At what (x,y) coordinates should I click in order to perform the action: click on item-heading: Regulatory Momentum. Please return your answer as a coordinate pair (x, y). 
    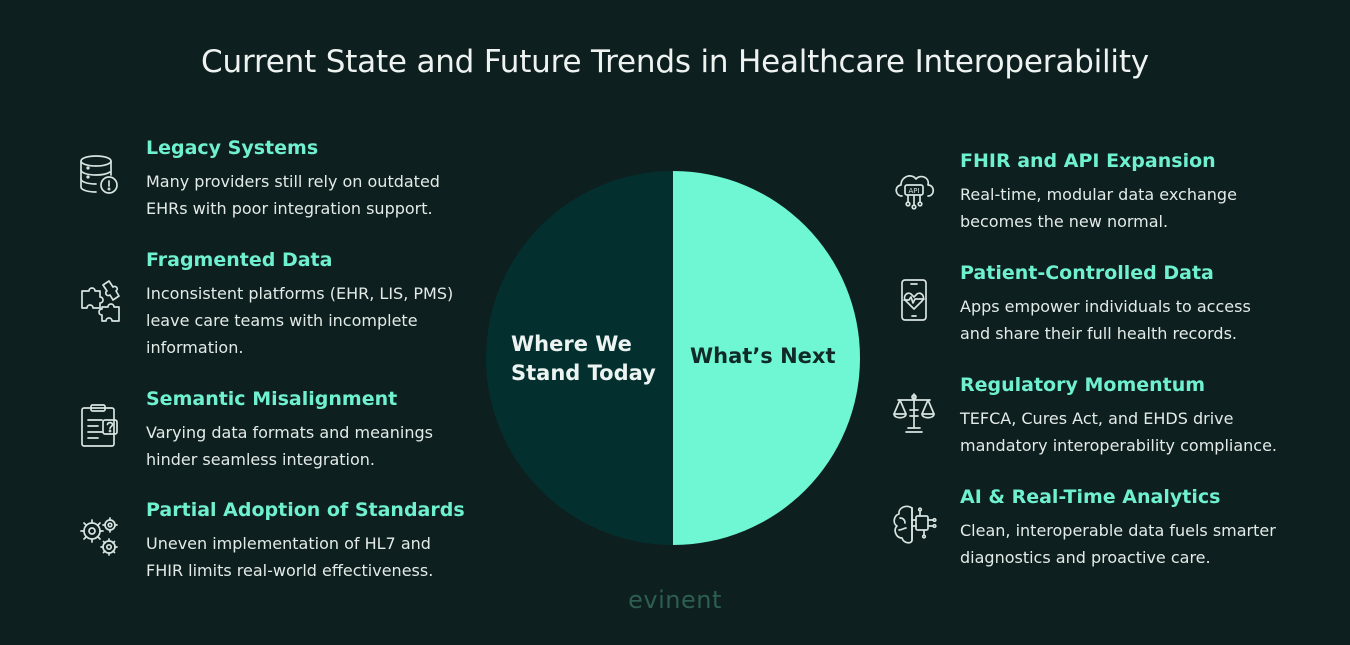
    Looking at the image, I should click on (1083, 385).